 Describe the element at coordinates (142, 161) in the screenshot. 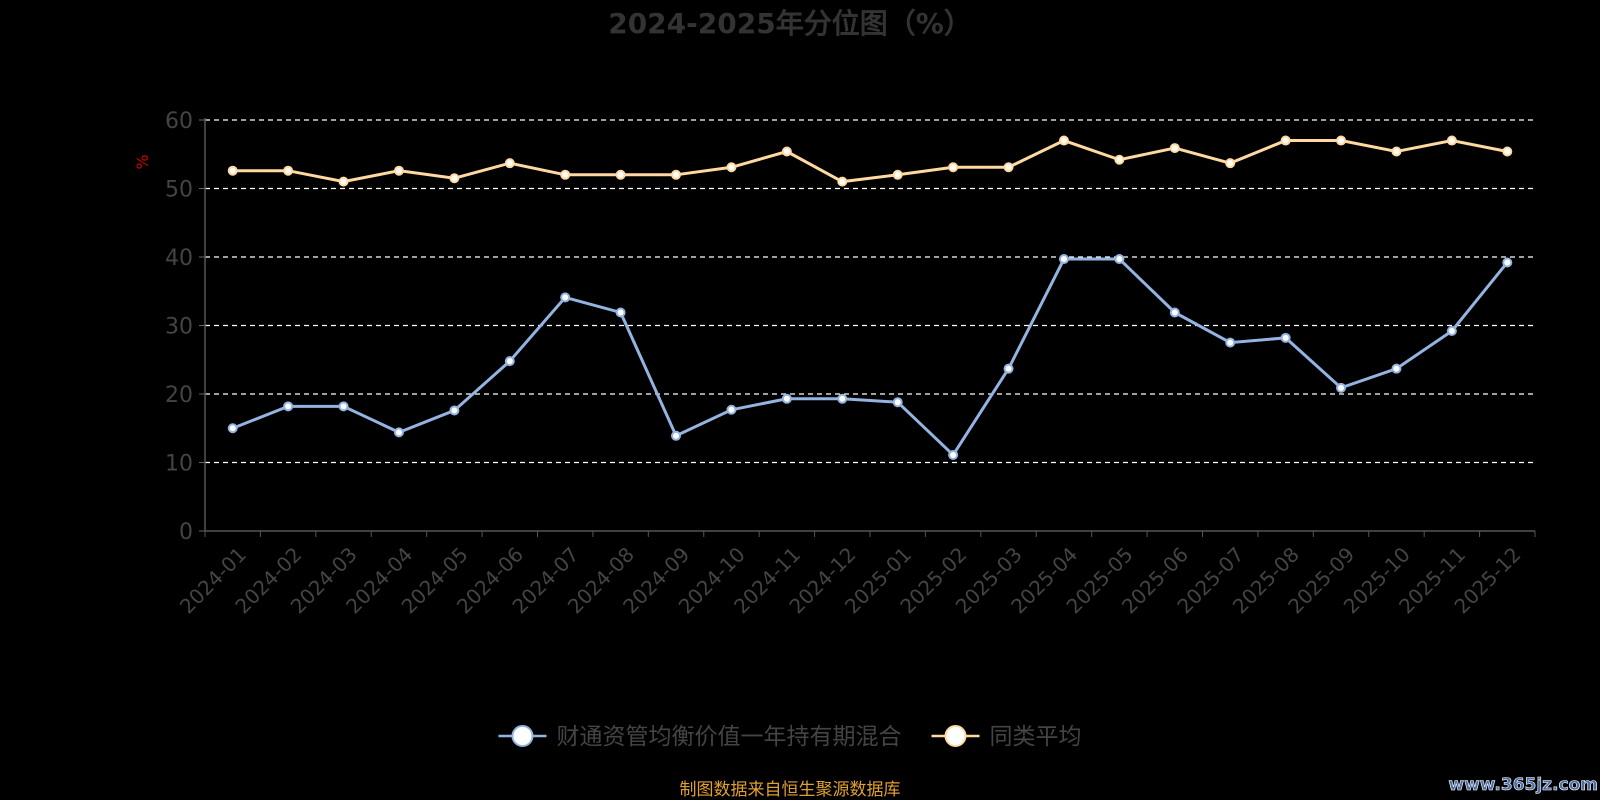

I see `y-axis-label: %` at that location.